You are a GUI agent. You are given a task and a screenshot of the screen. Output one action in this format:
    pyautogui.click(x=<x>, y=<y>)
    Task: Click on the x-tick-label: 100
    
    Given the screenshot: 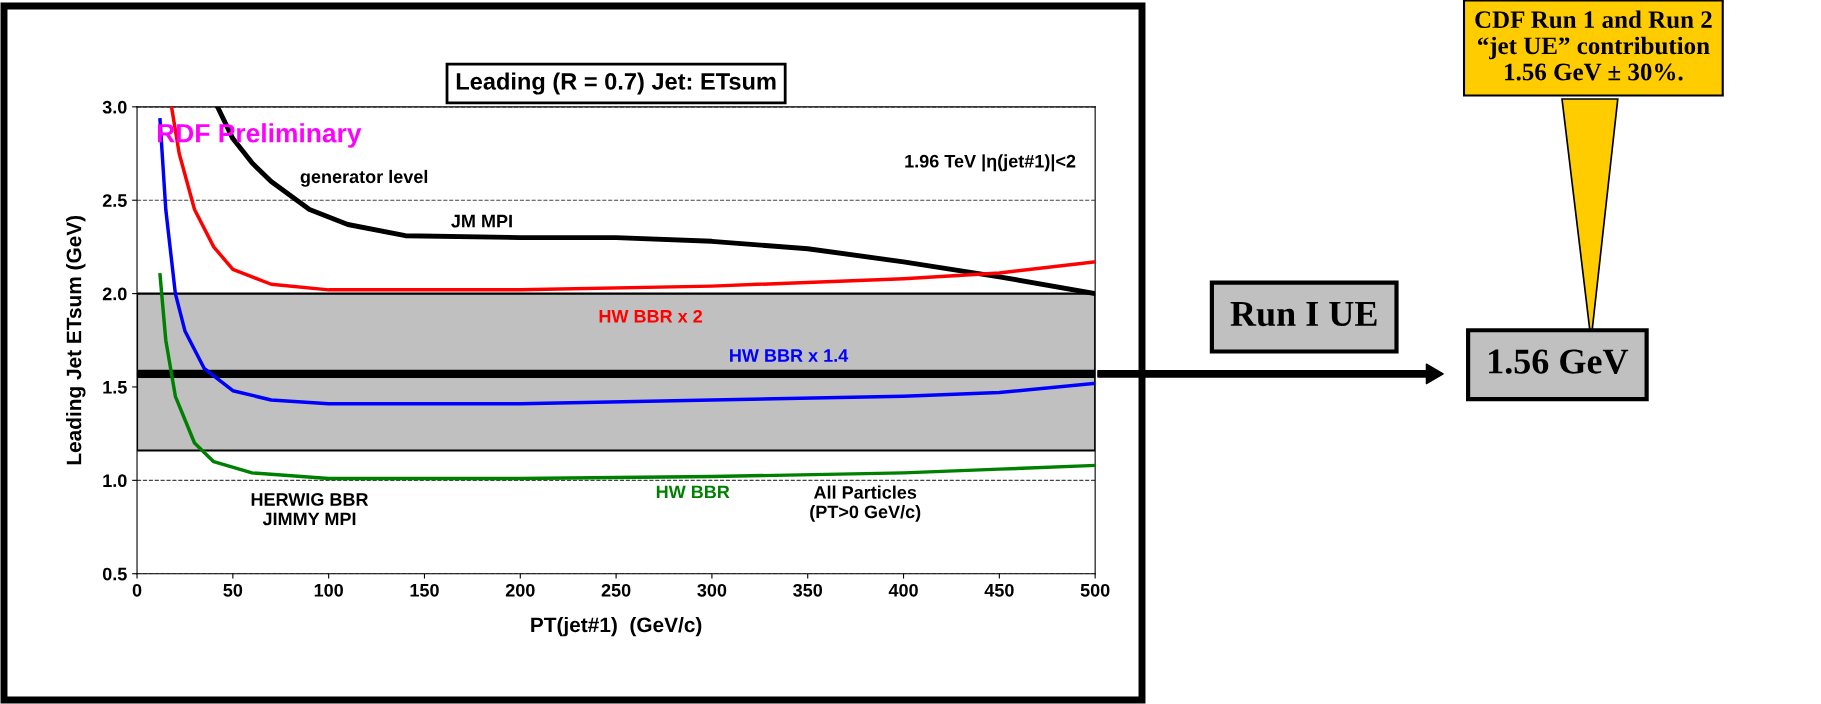 What is the action you would take?
    pyautogui.click(x=328, y=590)
    